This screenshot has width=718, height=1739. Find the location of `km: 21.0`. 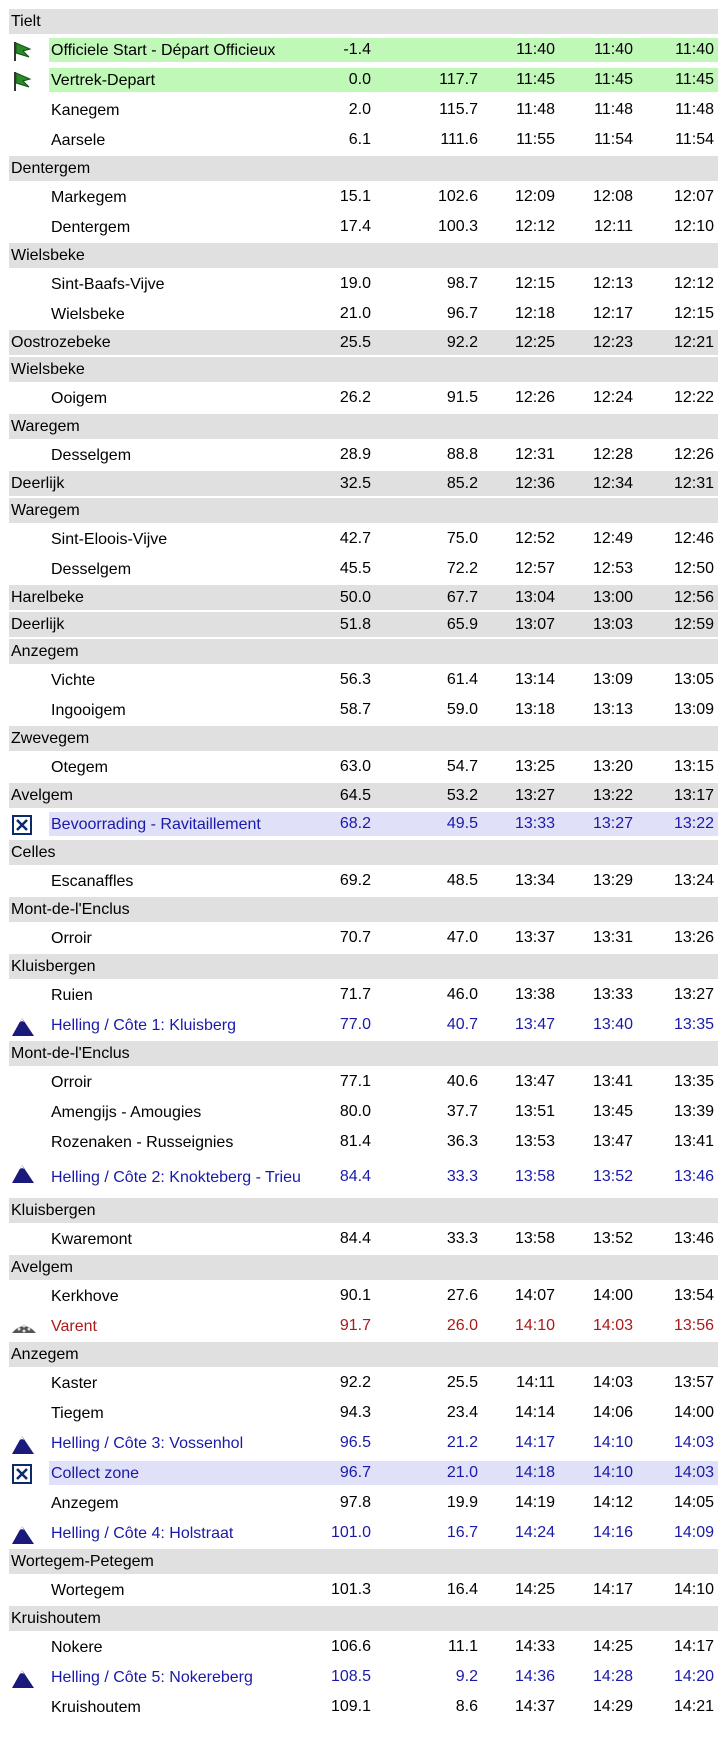

km: 21.0 is located at coordinates (355, 313).